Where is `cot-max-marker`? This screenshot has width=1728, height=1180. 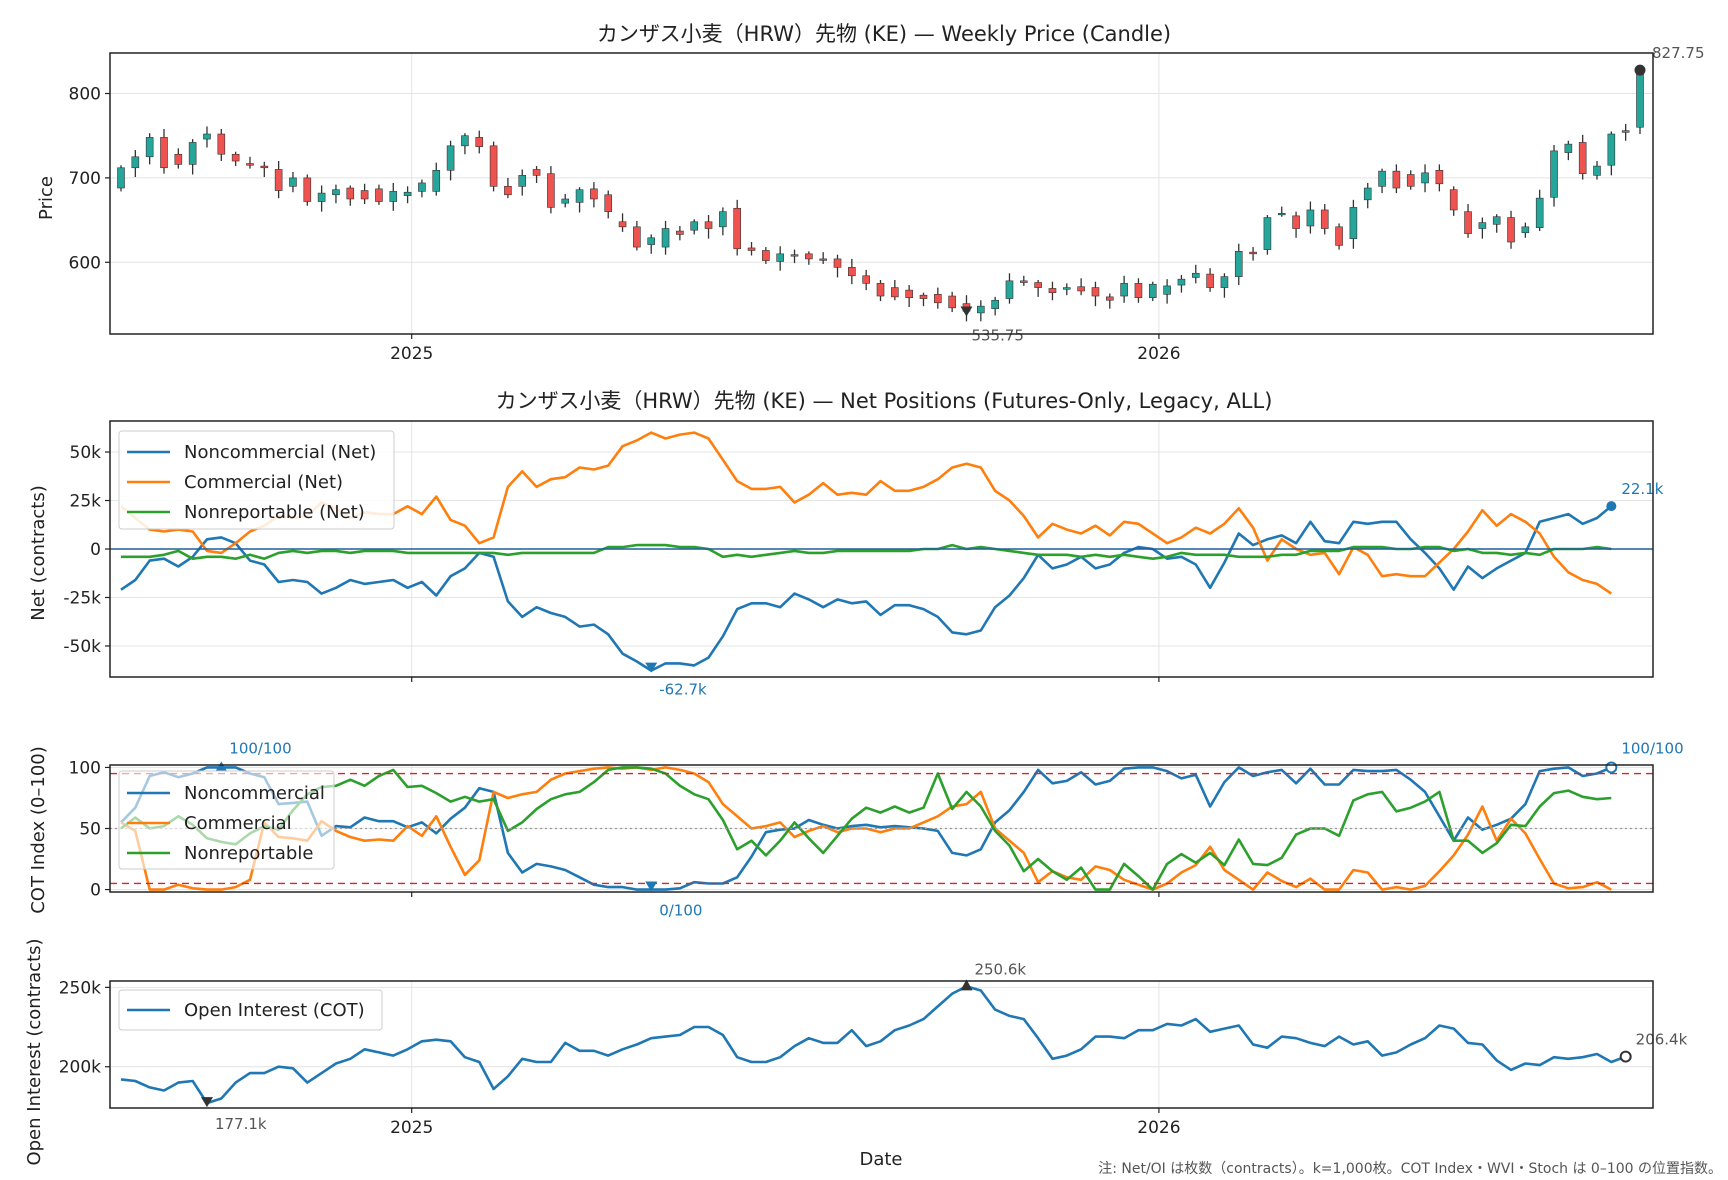
cot-max-marker is located at coordinates (221, 766).